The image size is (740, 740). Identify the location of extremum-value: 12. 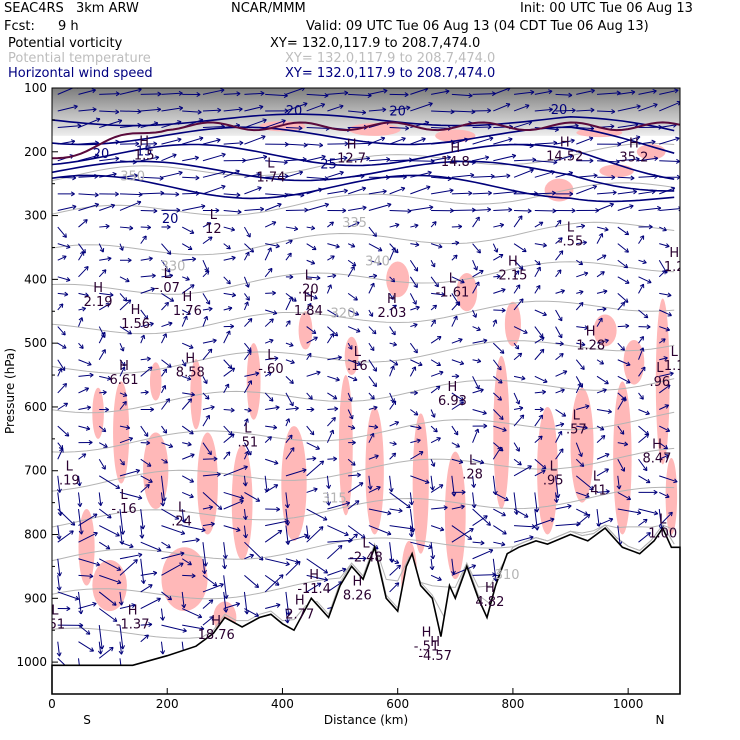
(213, 229).